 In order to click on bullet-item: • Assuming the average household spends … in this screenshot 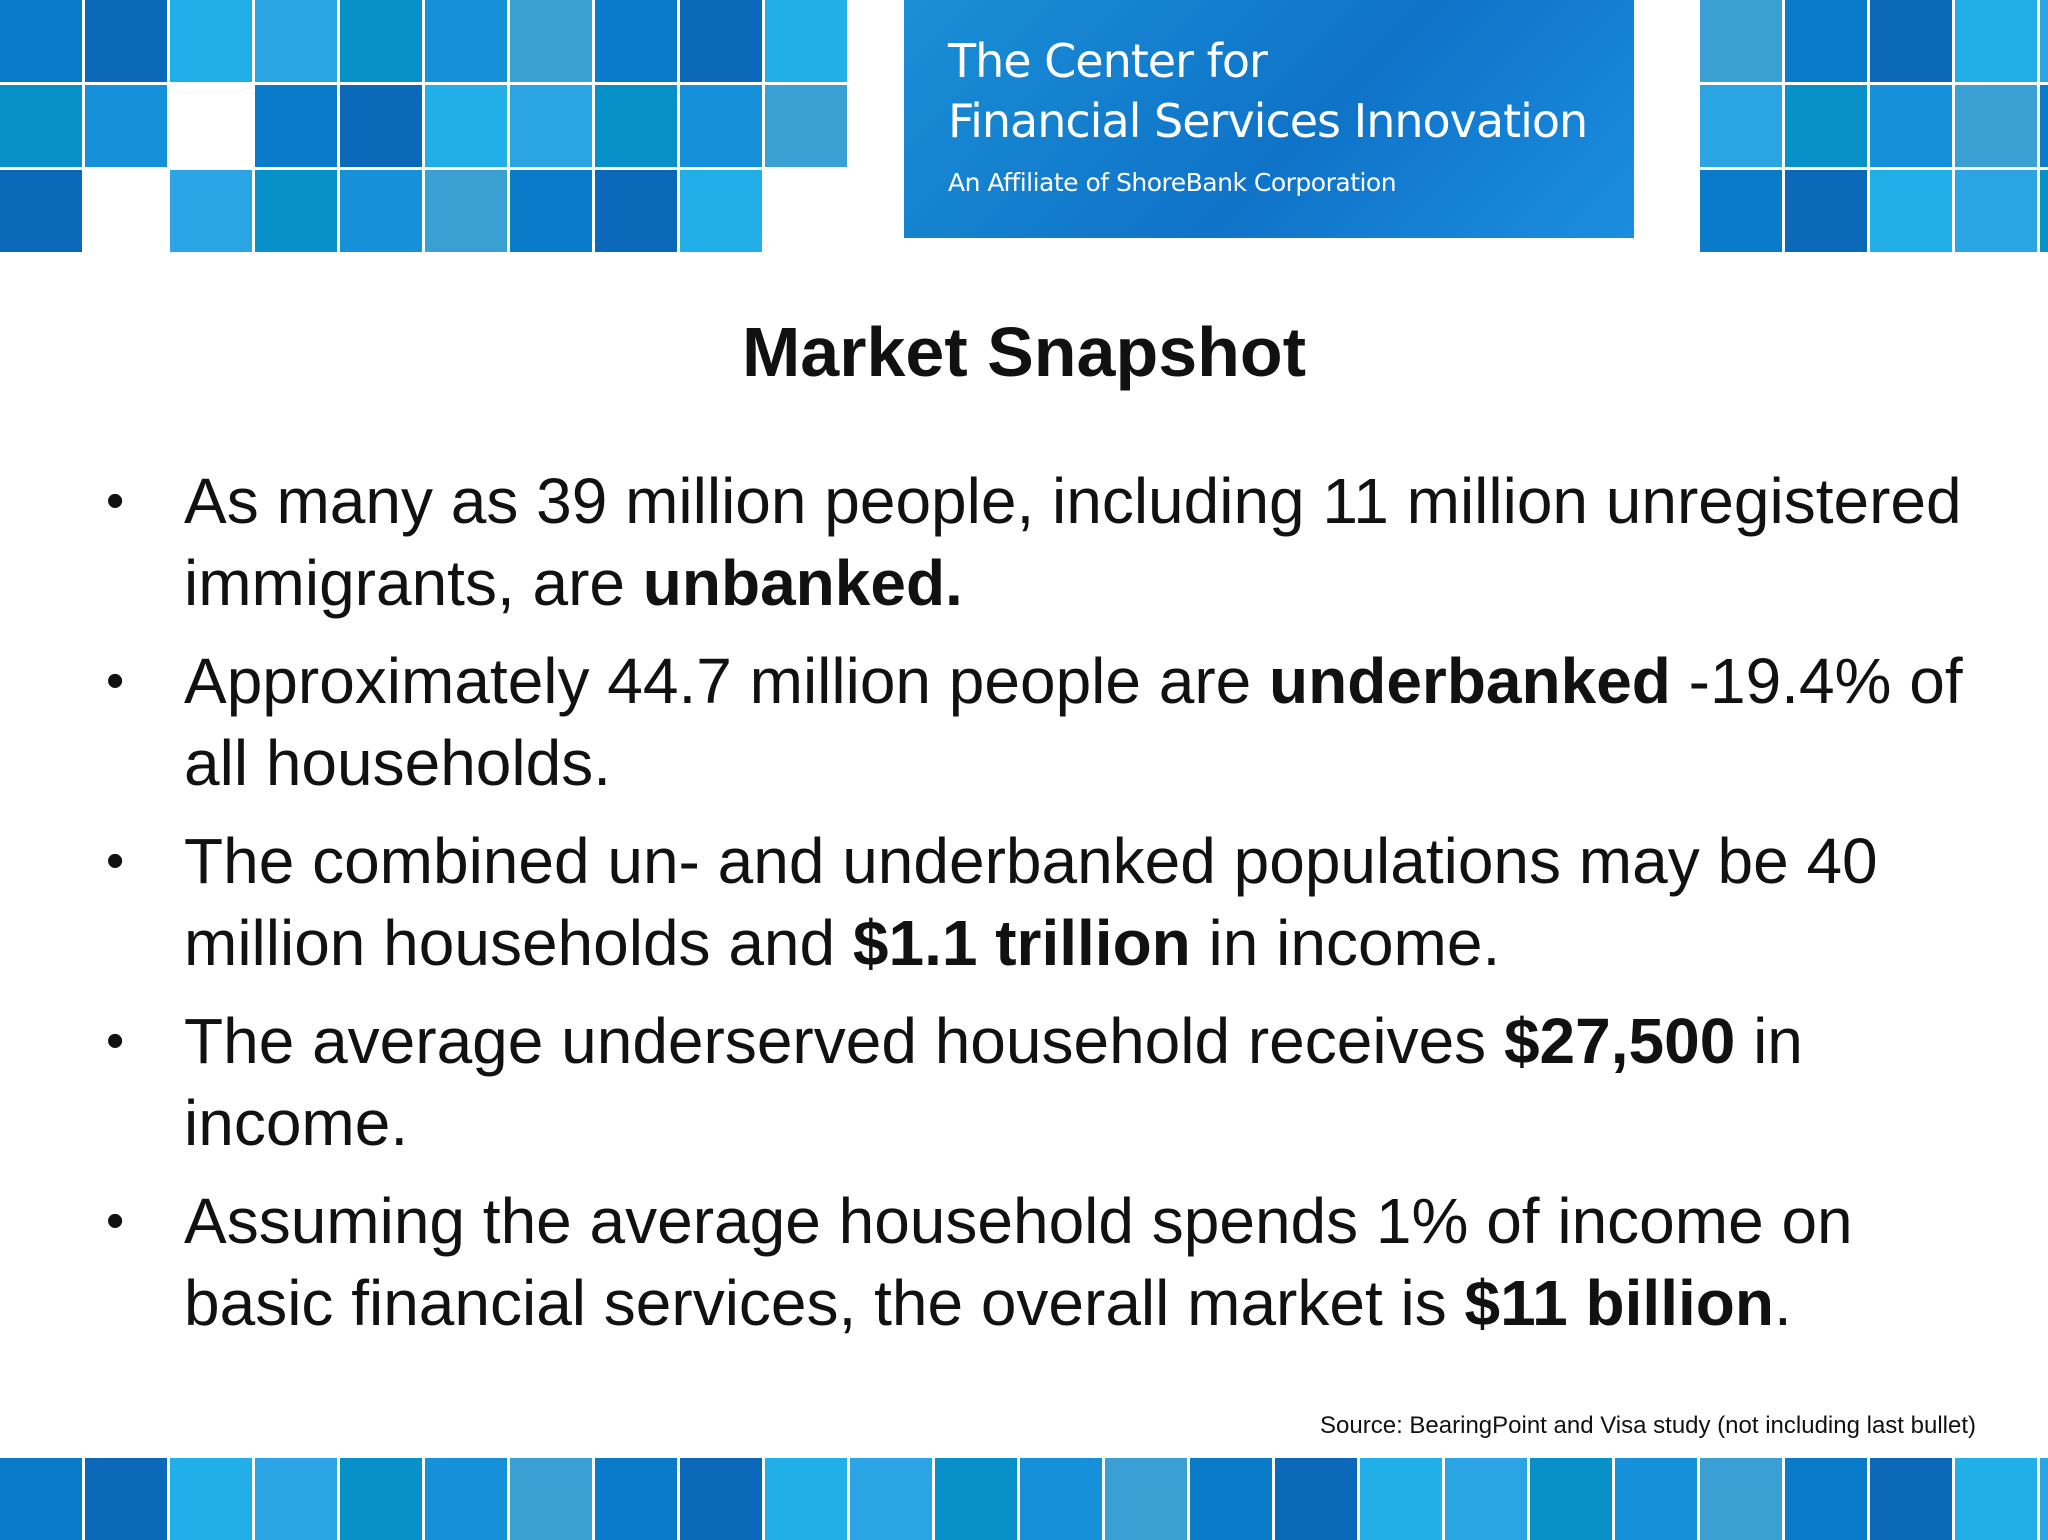, I will do `click(1050, 1262)`.